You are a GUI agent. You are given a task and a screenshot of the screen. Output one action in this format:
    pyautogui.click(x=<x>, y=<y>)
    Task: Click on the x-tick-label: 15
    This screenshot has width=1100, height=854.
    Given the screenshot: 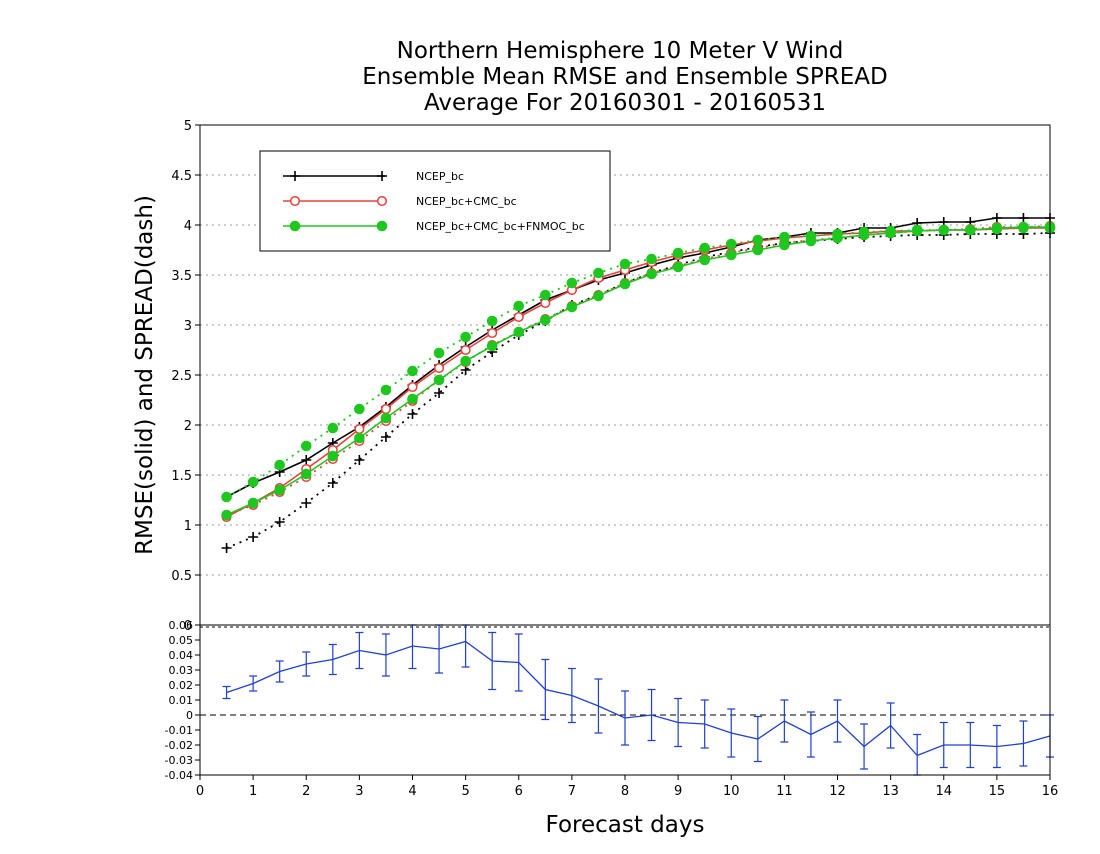 What is the action you would take?
    pyautogui.click(x=997, y=791)
    